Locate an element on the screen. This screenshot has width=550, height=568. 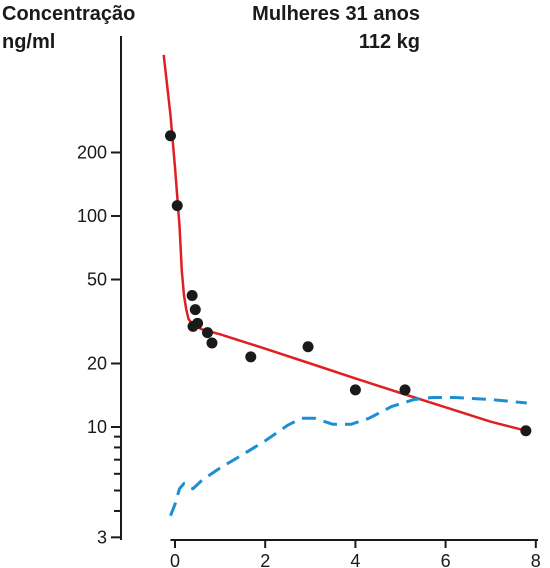
x-tick-label: 4 is located at coordinates (355, 559).